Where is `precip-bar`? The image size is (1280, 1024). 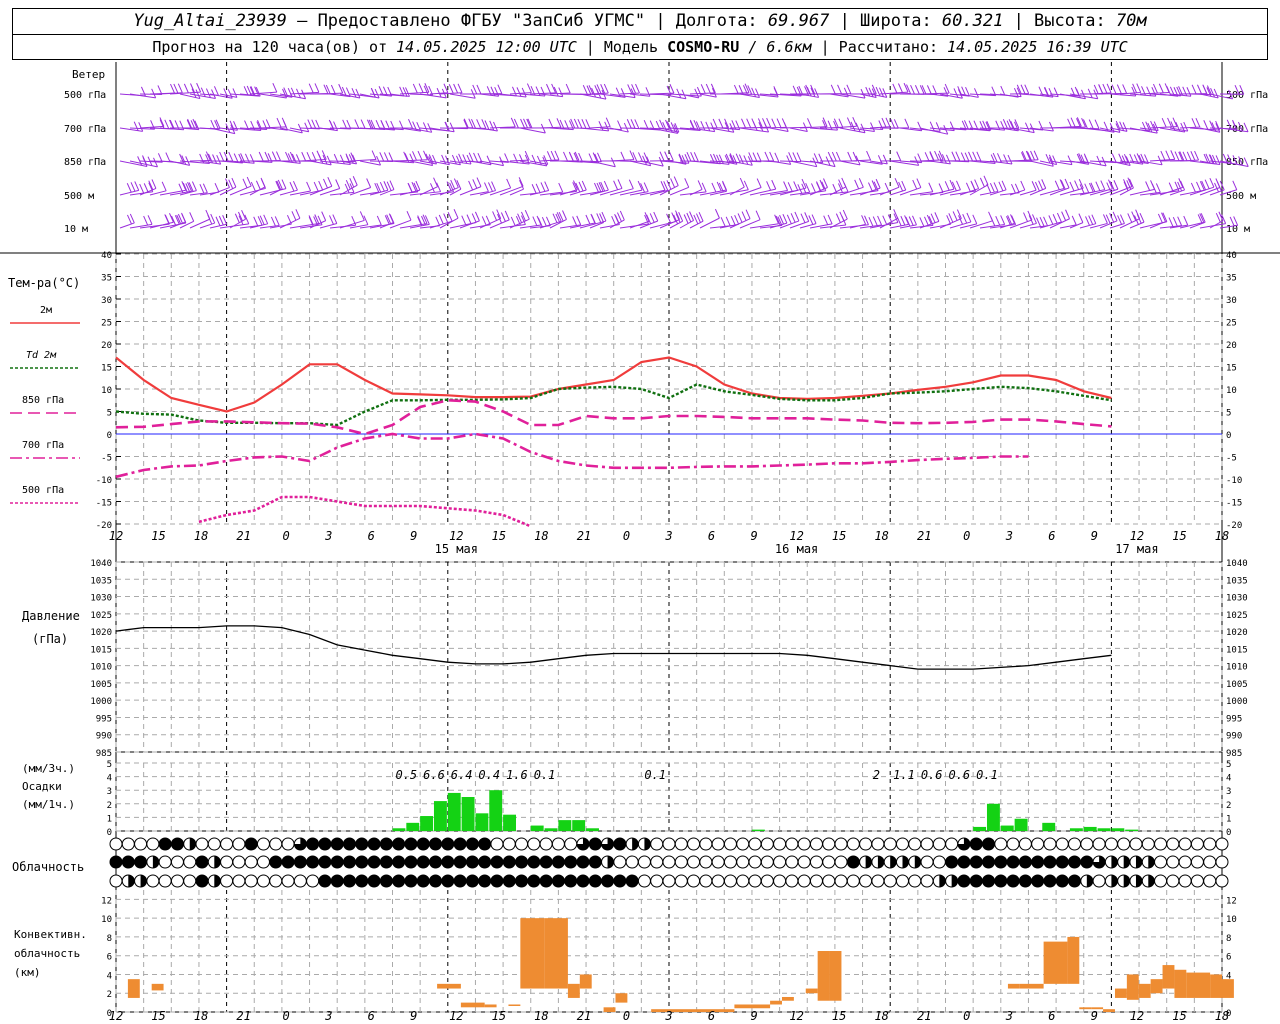
precip-bar is located at coordinates (1076, 829).